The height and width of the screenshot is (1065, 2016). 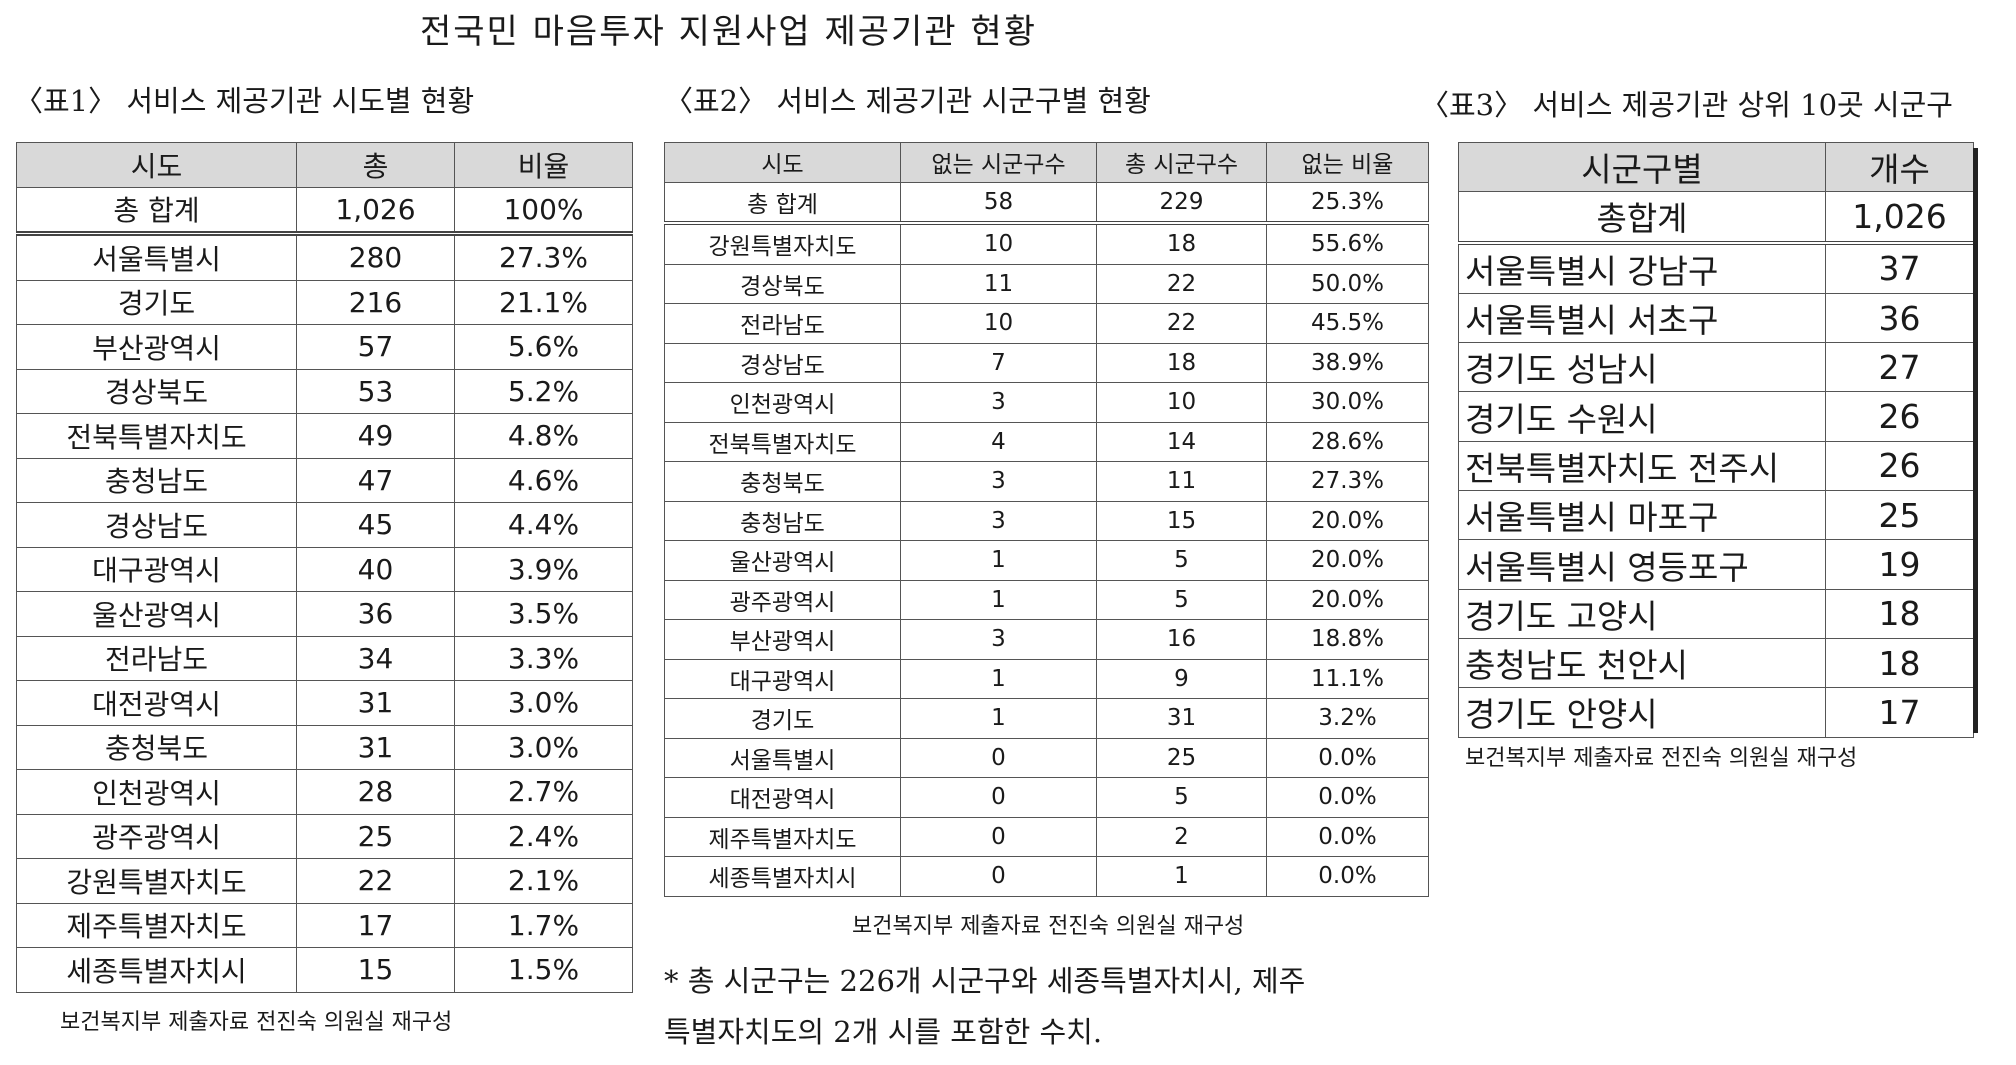 What do you see at coordinates (1899, 564) in the screenshot?
I see `table3-cell: 19` at bounding box center [1899, 564].